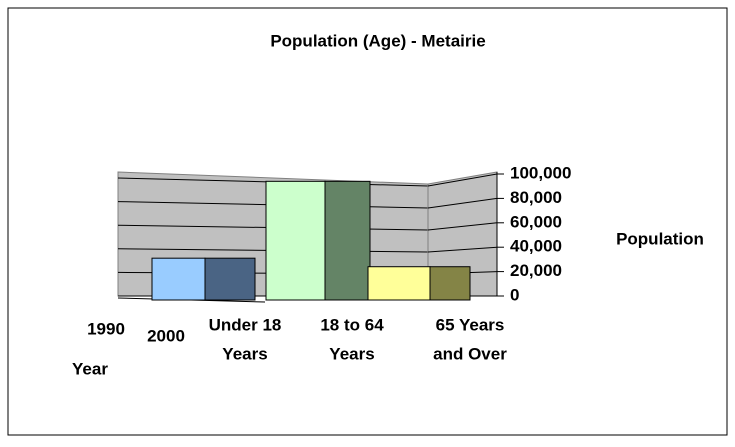 This screenshot has width=735, height=447. Describe the element at coordinates (514, 294) in the screenshot. I see `y-tick-label: 0` at that location.